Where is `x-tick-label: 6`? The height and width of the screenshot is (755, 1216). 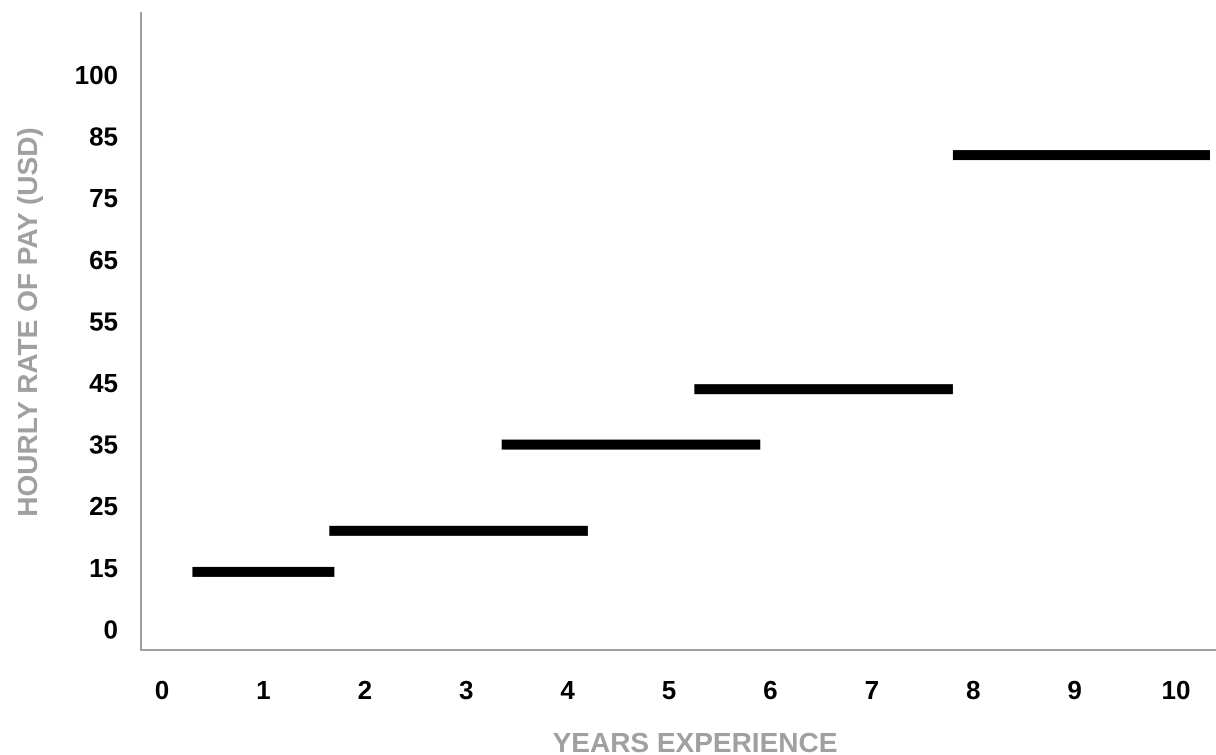 x-tick-label: 6 is located at coordinates (770, 690).